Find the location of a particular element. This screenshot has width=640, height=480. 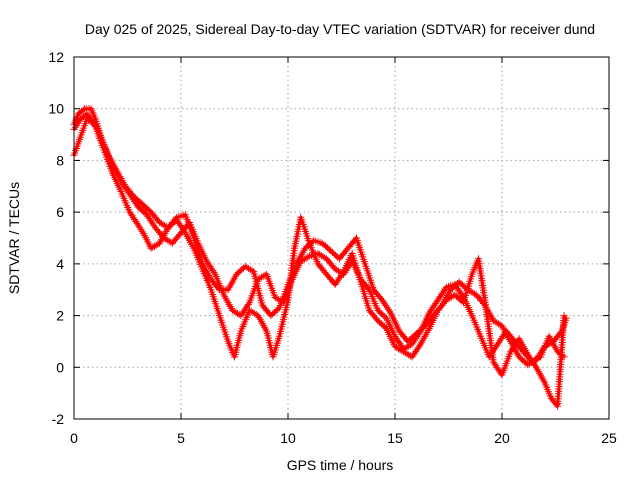

x-tick-label: 20 is located at coordinates (502, 438).